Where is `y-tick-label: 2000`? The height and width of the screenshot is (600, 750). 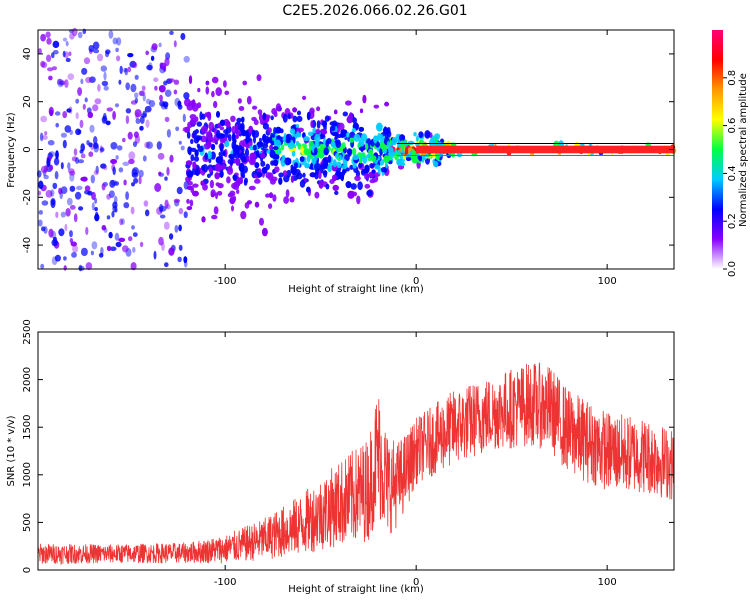 y-tick-label: 2000 is located at coordinates (27, 379).